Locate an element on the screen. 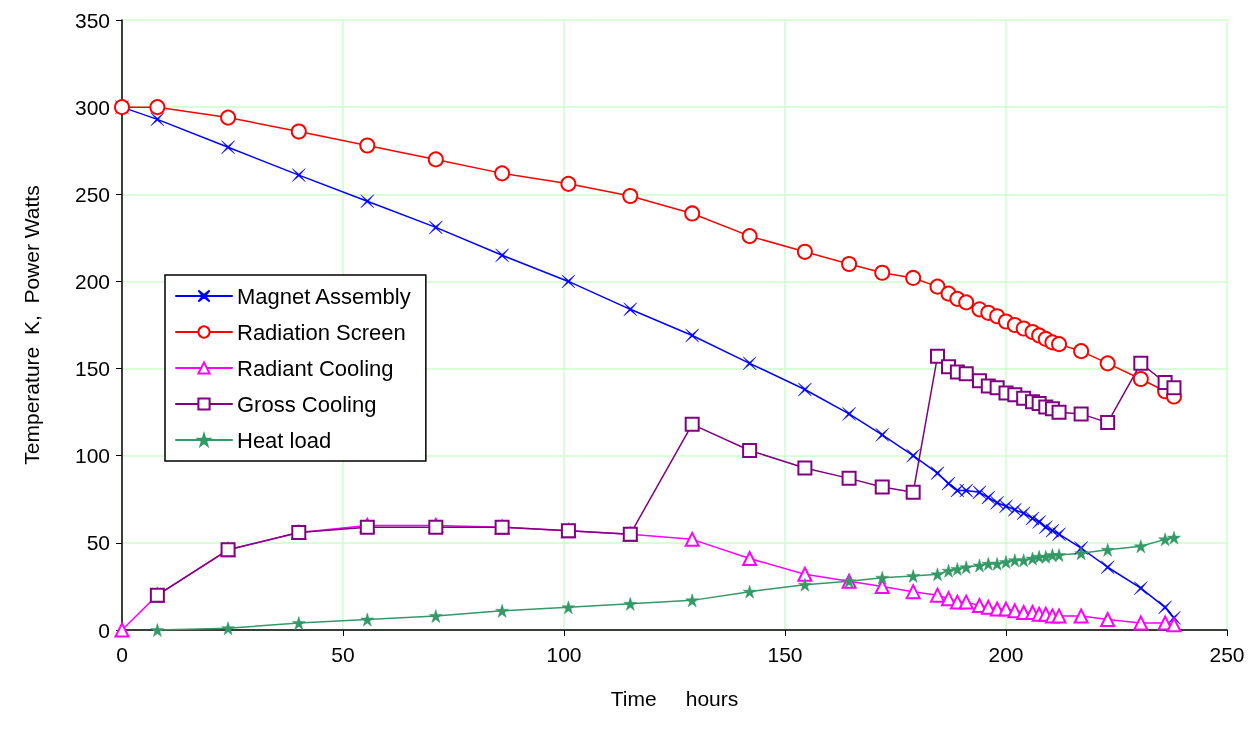 The image size is (1254, 733). x-tick-label: 200 is located at coordinates (1006, 654).